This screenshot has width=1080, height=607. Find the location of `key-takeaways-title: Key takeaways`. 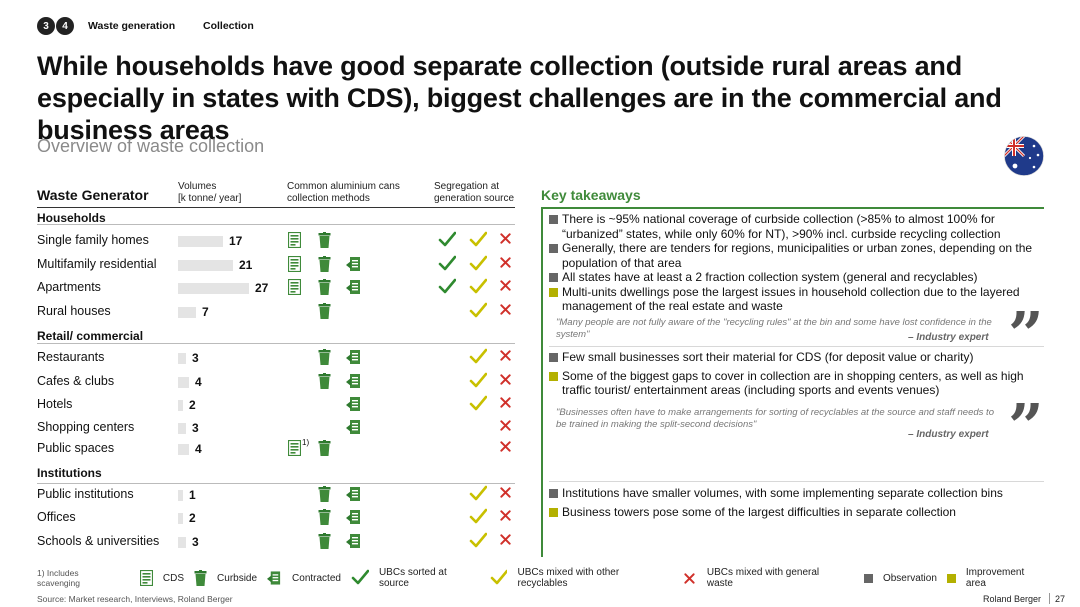

key-takeaways-title: Key takeaways is located at coordinates (591, 195).